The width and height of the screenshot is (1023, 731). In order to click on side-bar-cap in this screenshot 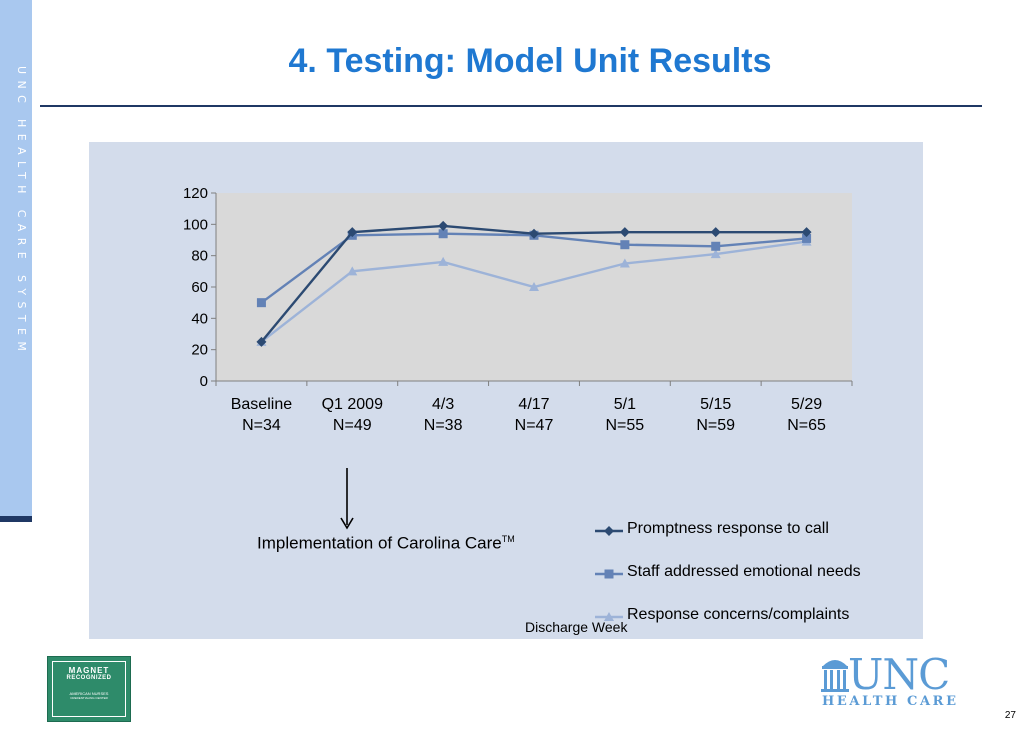, I will do `click(16, 519)`.